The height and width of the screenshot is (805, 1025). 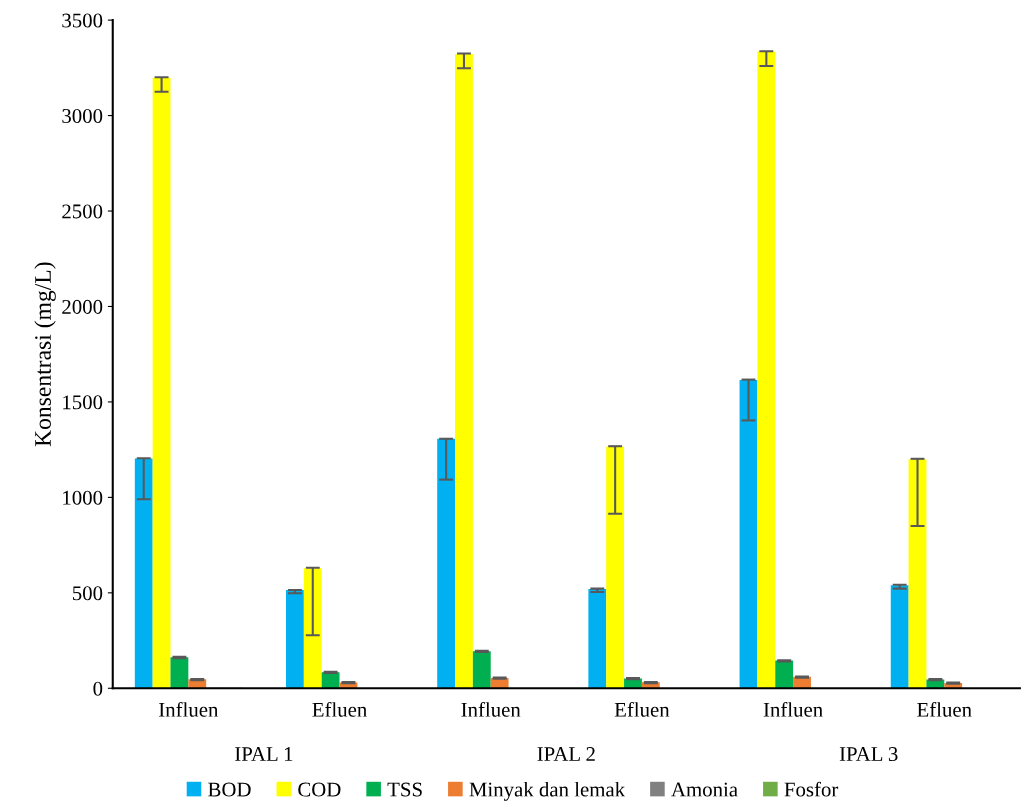 What do you see at coordinates (45, 354) in the screenshot?
I see `y-axis-title: Konsentrasi (mg/L)` at bounding box center [45, 354].